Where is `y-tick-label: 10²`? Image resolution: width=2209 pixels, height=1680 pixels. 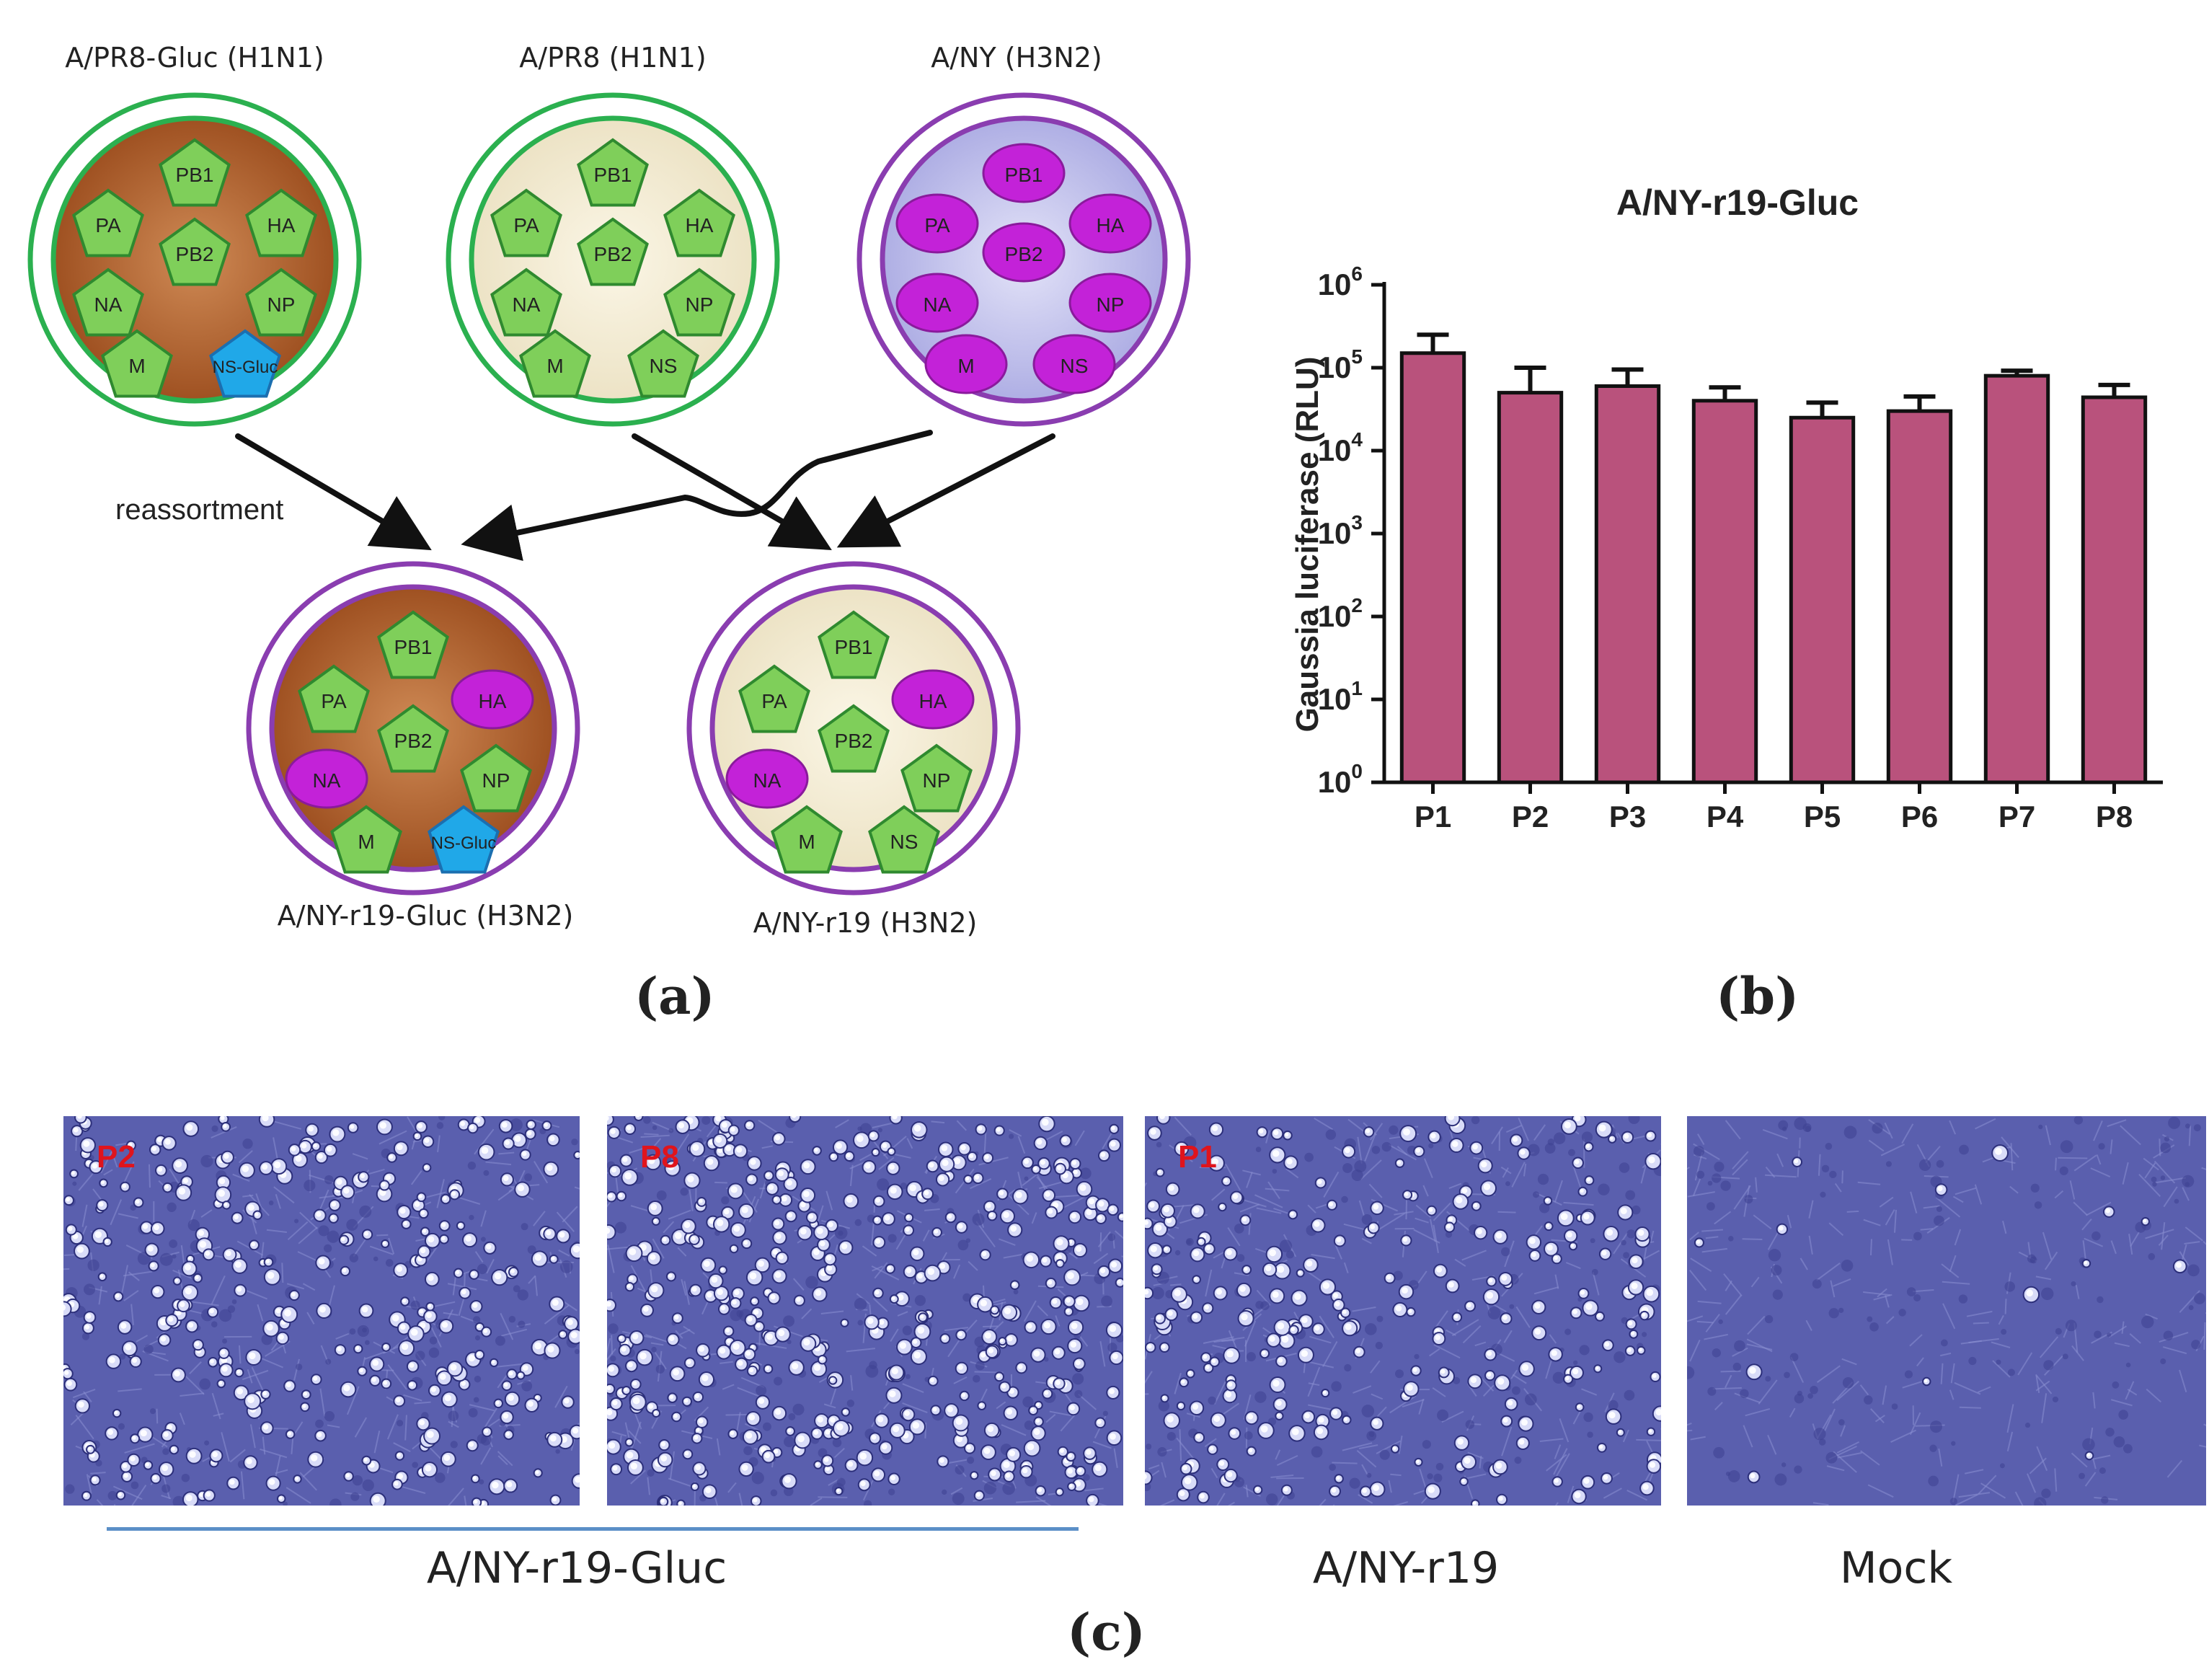
y-tick-label: 10² is located at coordinates (1340, 613).